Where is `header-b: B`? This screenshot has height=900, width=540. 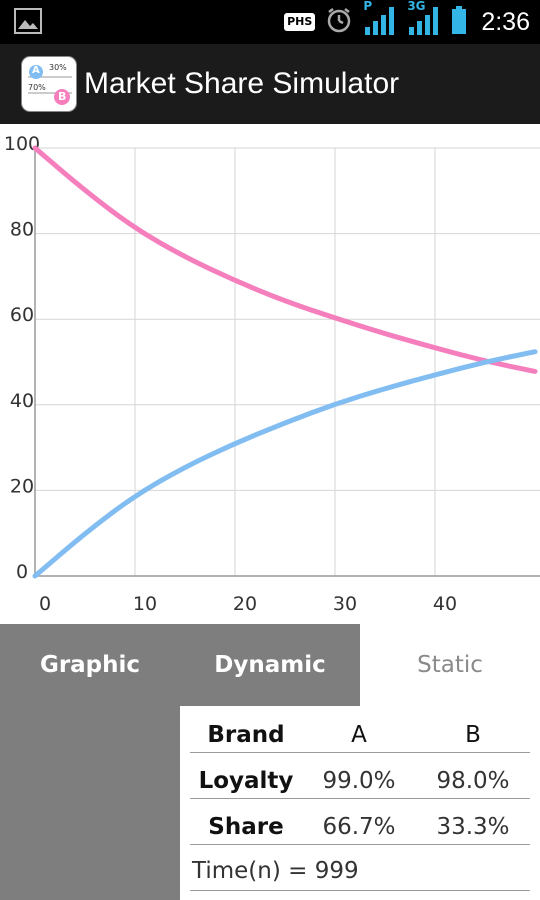
header-b: B is located at coordinates (473, 735).